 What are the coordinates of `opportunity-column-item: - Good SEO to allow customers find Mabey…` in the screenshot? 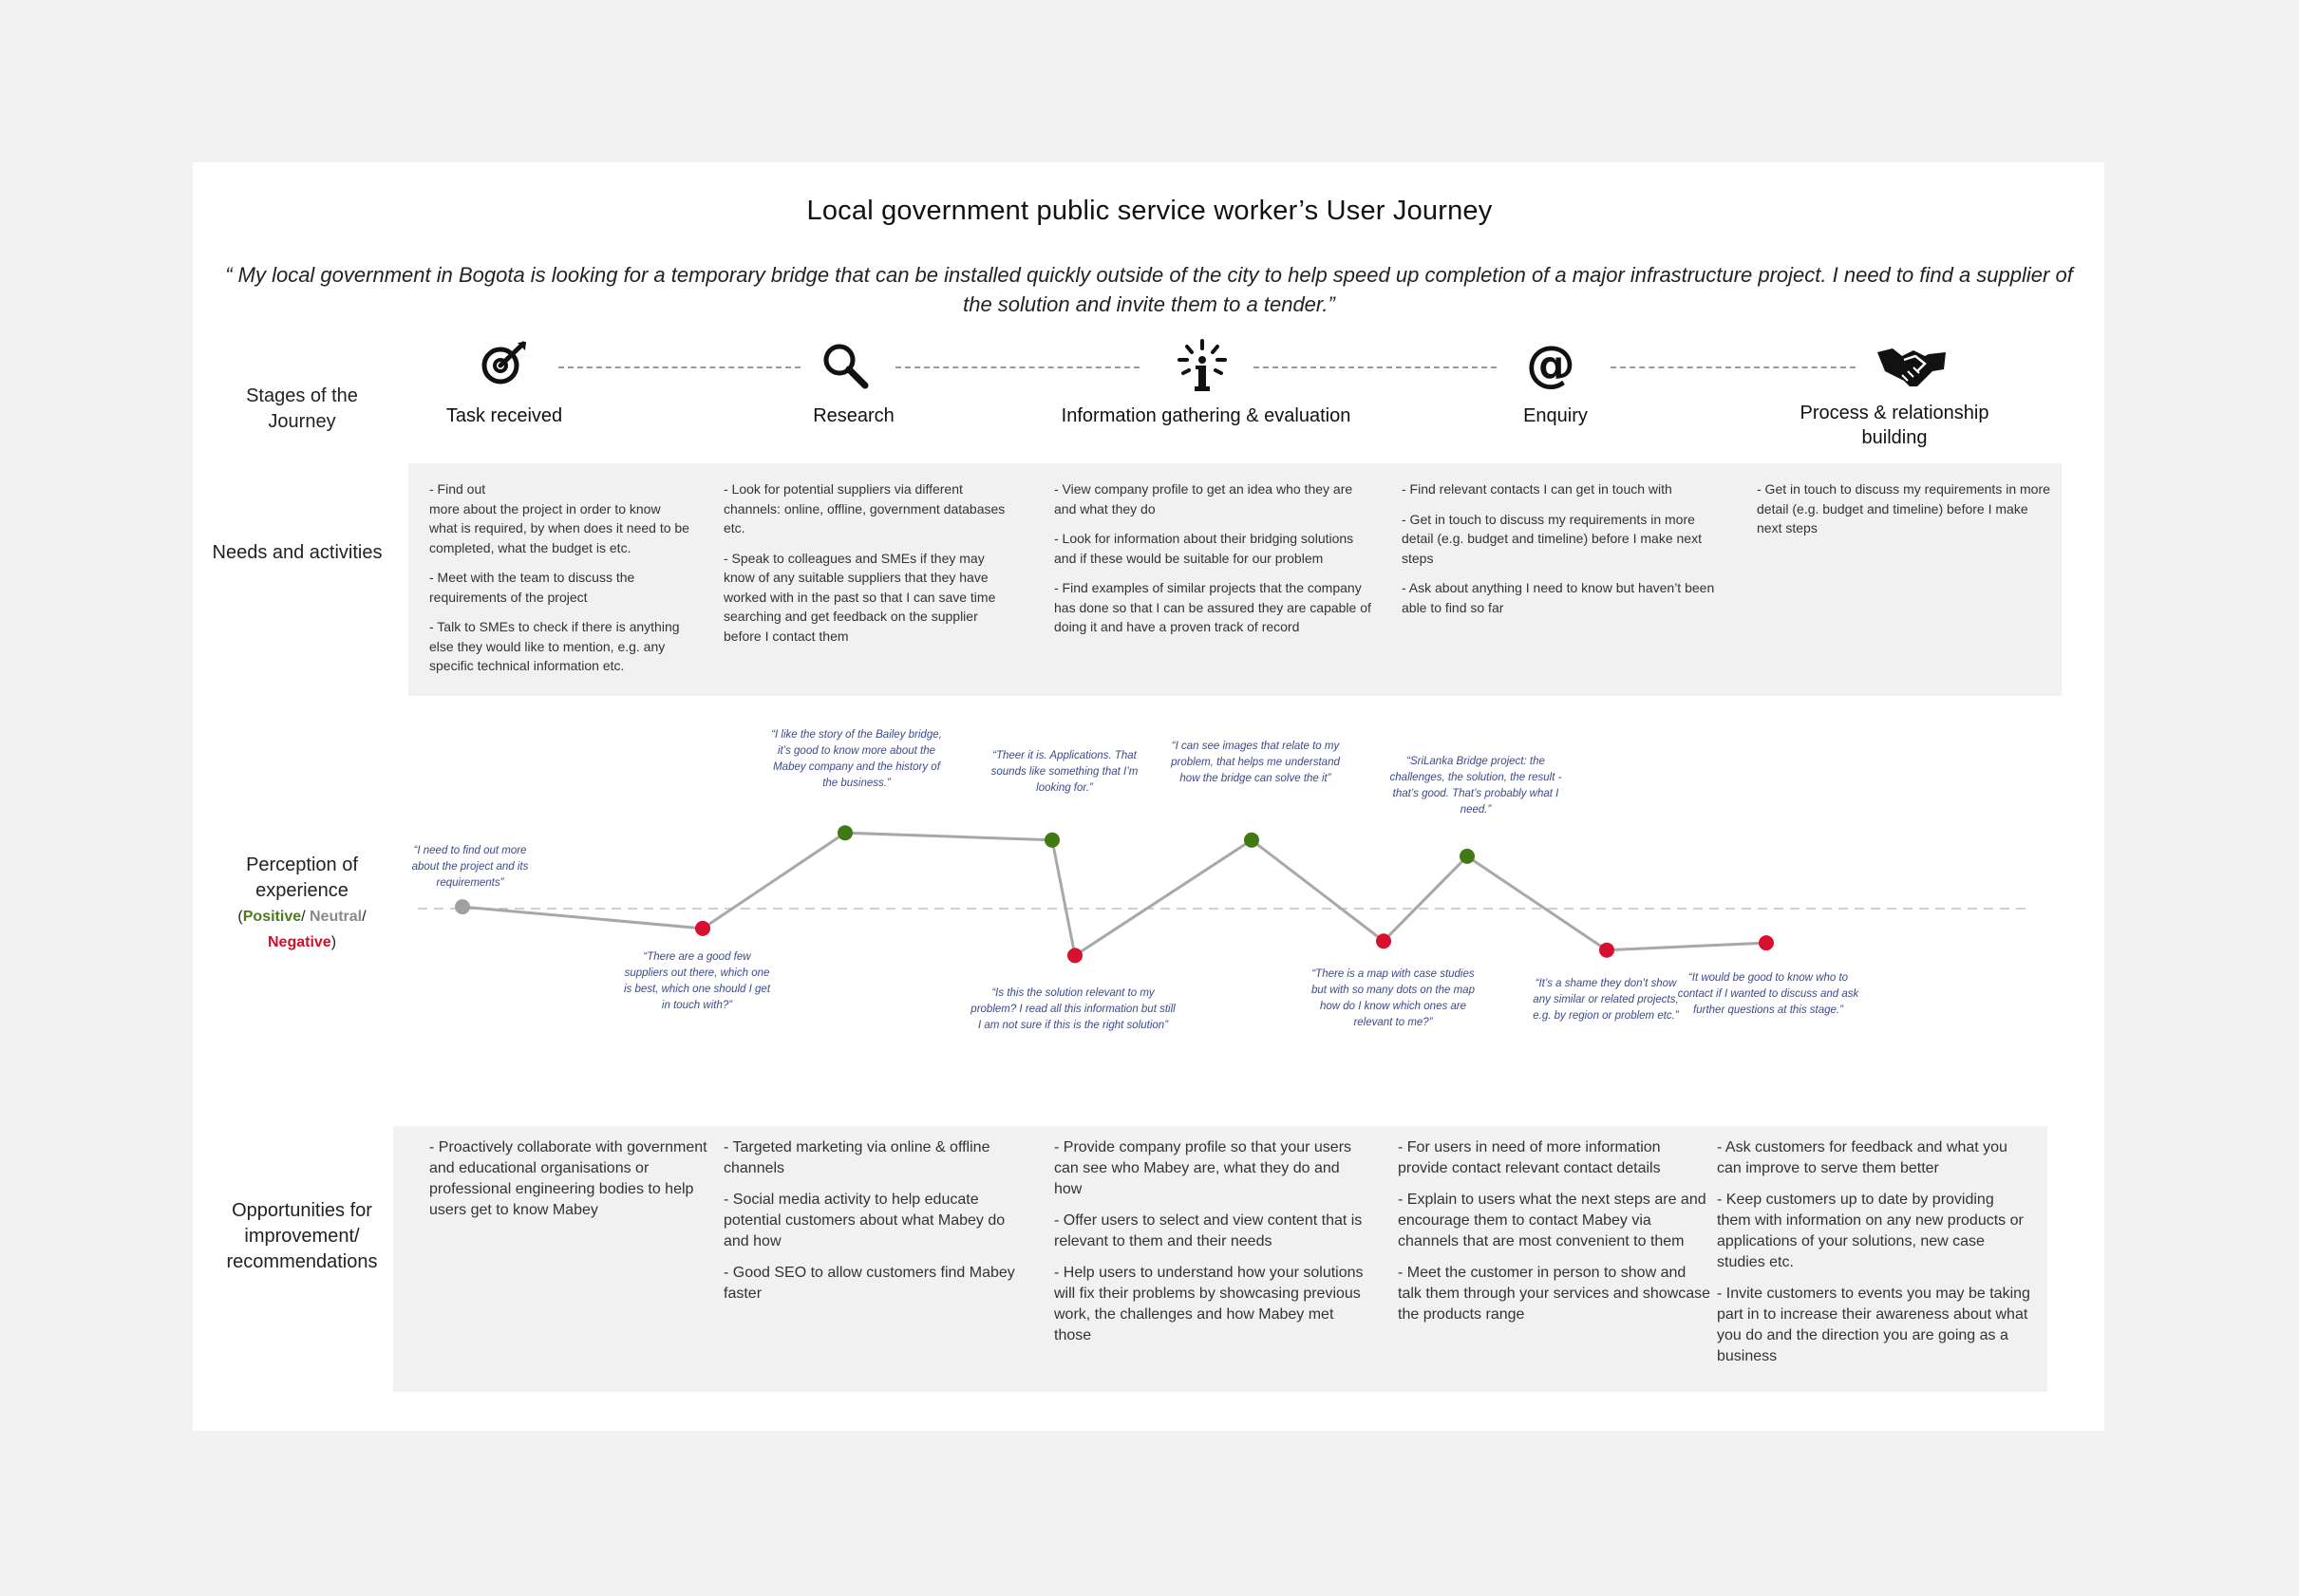 It's located at (869, 1283).